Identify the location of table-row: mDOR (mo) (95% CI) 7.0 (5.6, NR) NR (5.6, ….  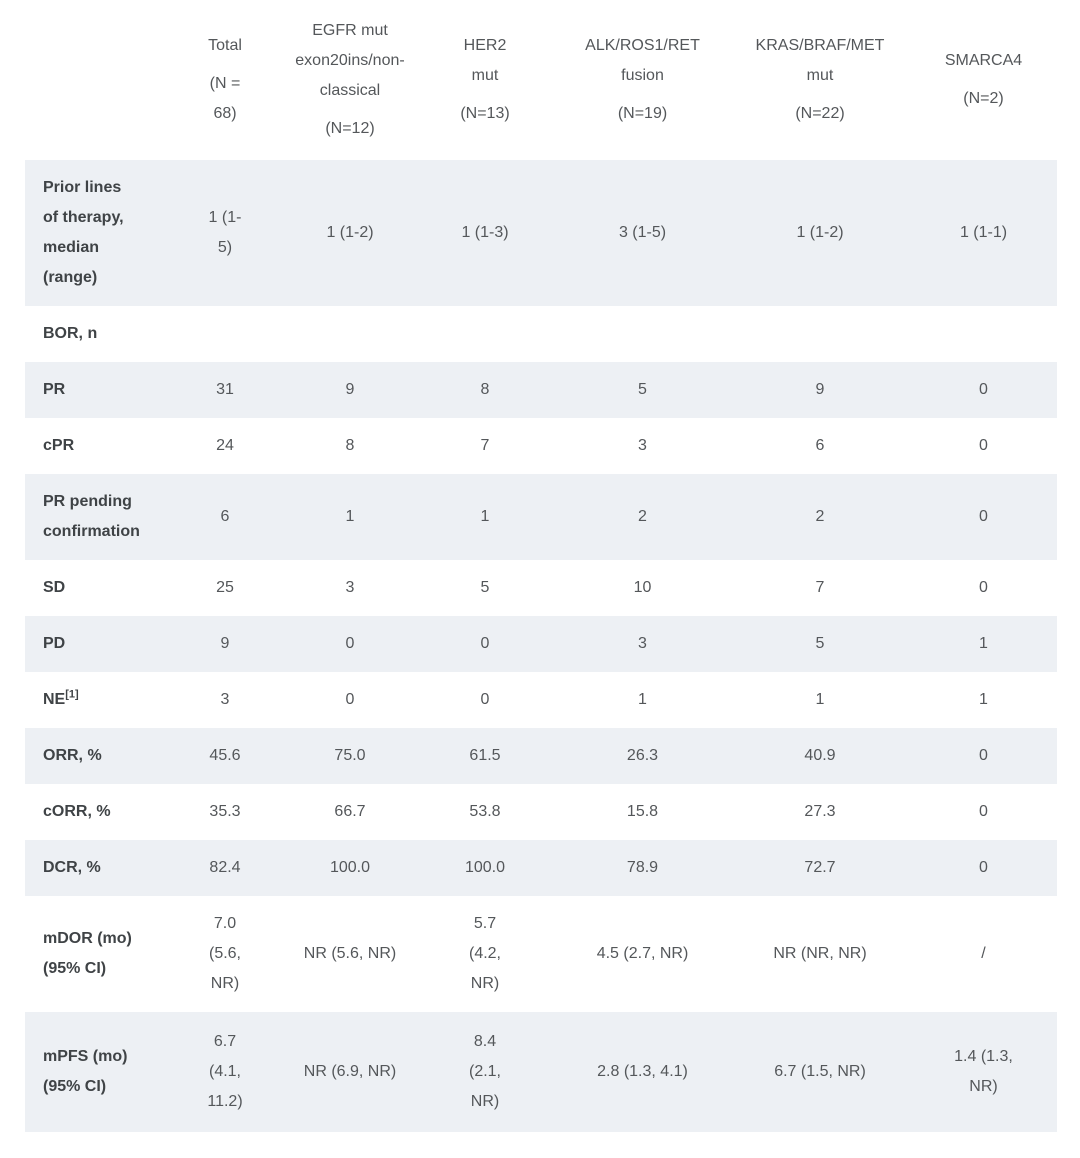
(541, 954).